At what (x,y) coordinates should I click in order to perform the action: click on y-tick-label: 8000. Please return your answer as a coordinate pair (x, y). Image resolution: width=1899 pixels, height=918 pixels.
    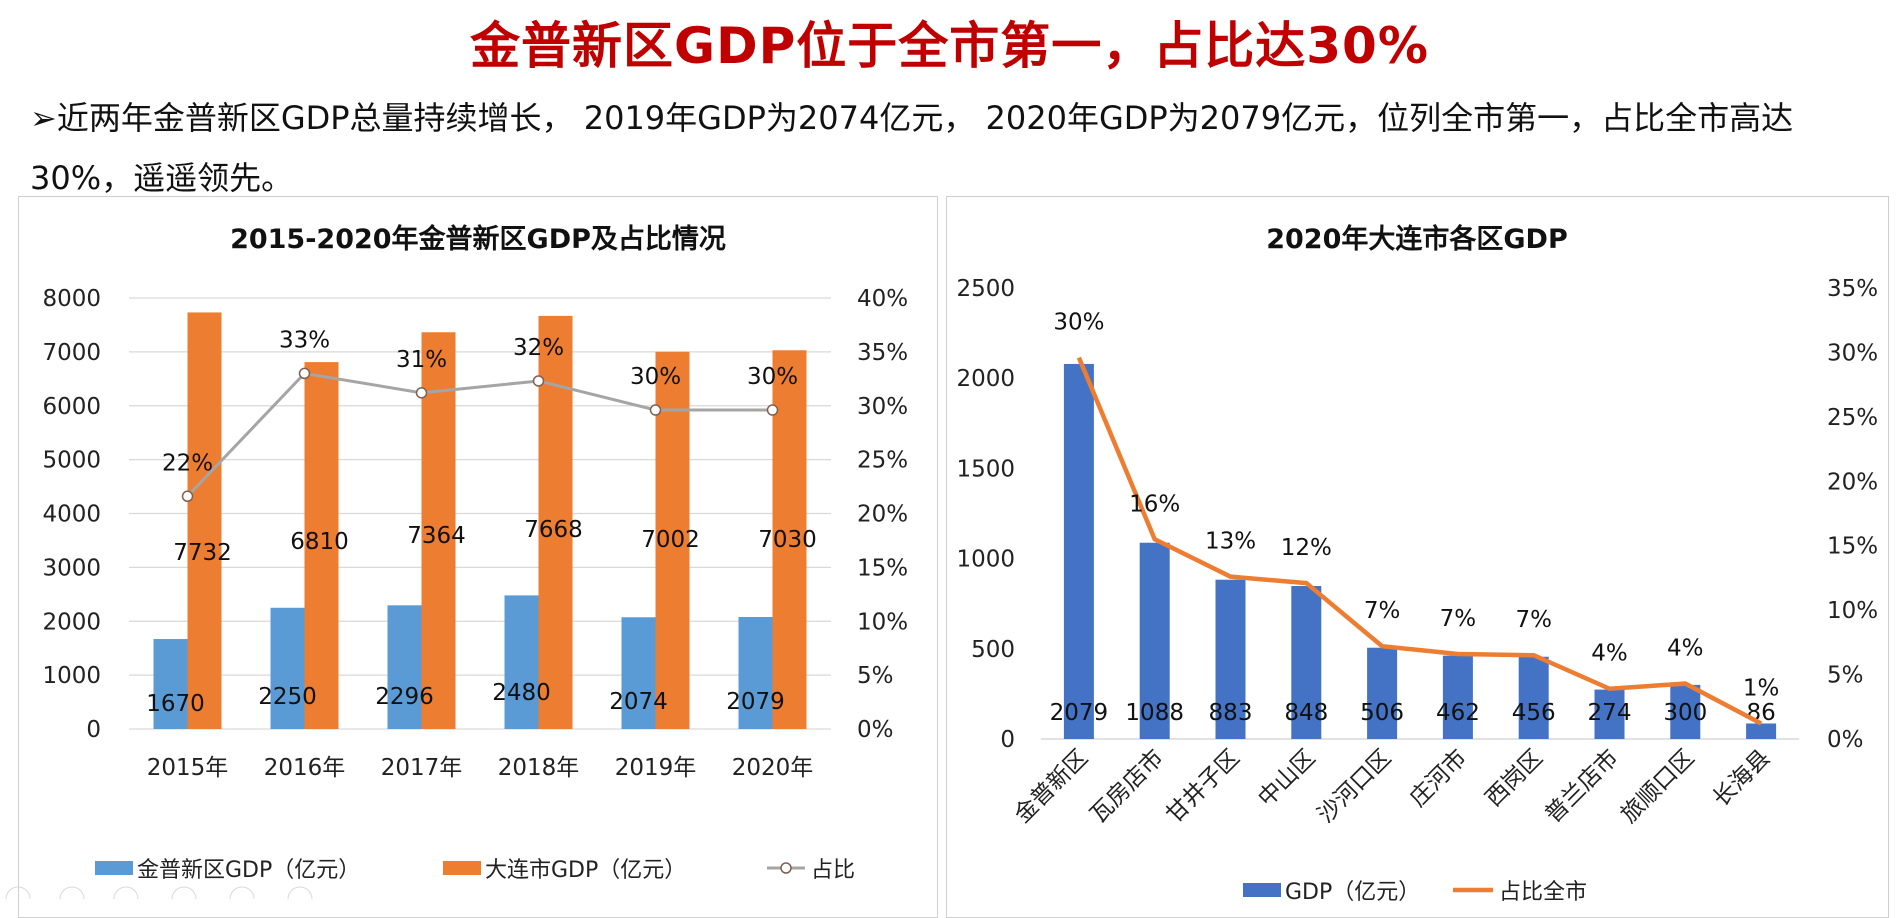
    Looking at the image, I should click on (71, 299).